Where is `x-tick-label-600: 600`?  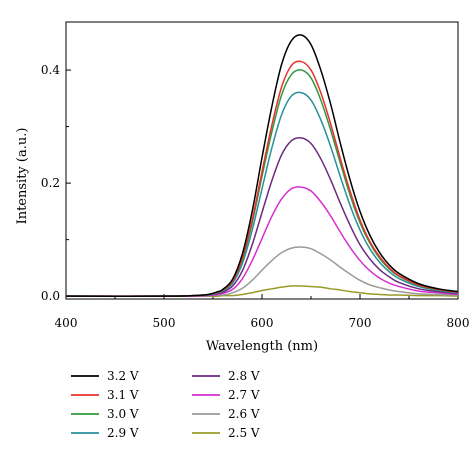
x-tick-label-600: 600 is located at coordinates (262, 323).